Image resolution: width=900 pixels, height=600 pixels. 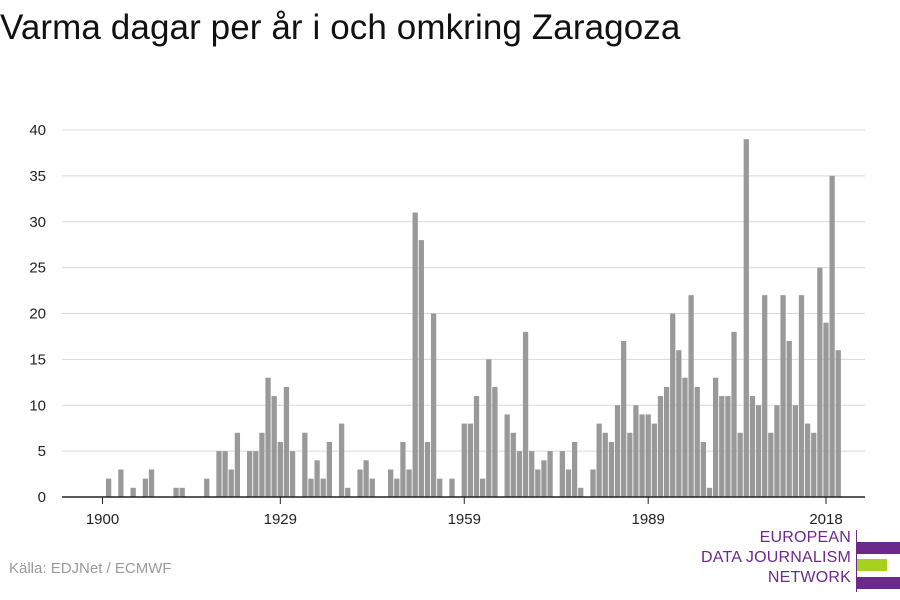 I want to click on bar-1970, so click(x=532, y=474).